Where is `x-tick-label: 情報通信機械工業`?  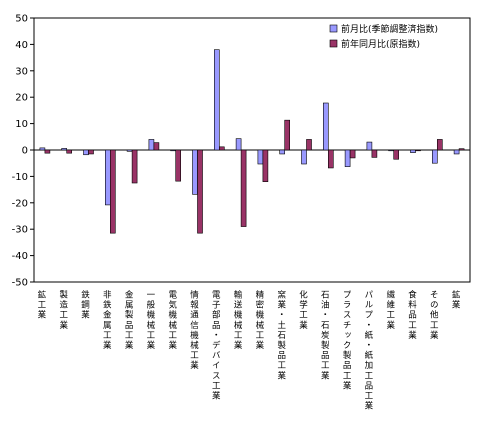
x-tick-label: 情報通信機械工業 is located at coordinates (194, 329).